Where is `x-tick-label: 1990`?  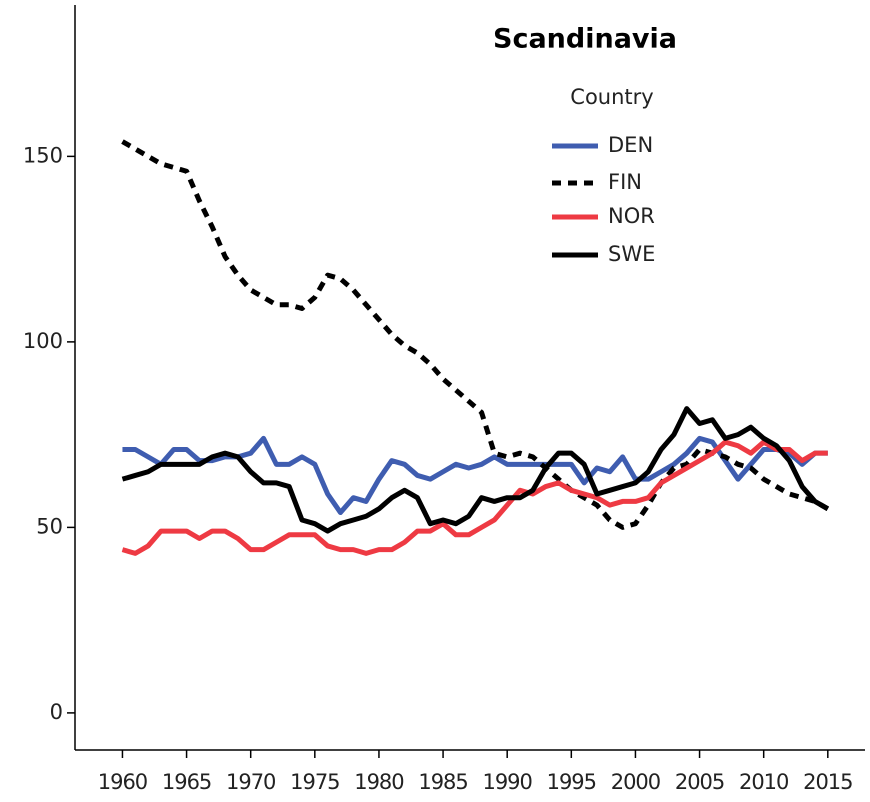
x-tick-label: 1990 is located at coordinates (506, 782).